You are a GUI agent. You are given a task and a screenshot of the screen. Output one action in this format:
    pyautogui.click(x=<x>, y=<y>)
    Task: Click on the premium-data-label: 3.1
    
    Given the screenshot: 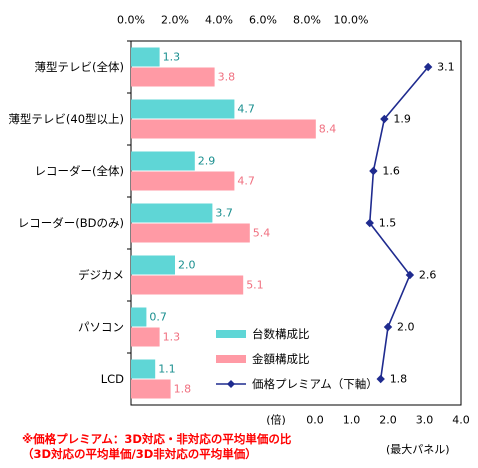 What is the action you would take?
    pyautogui.click(x=446, y=67)
    